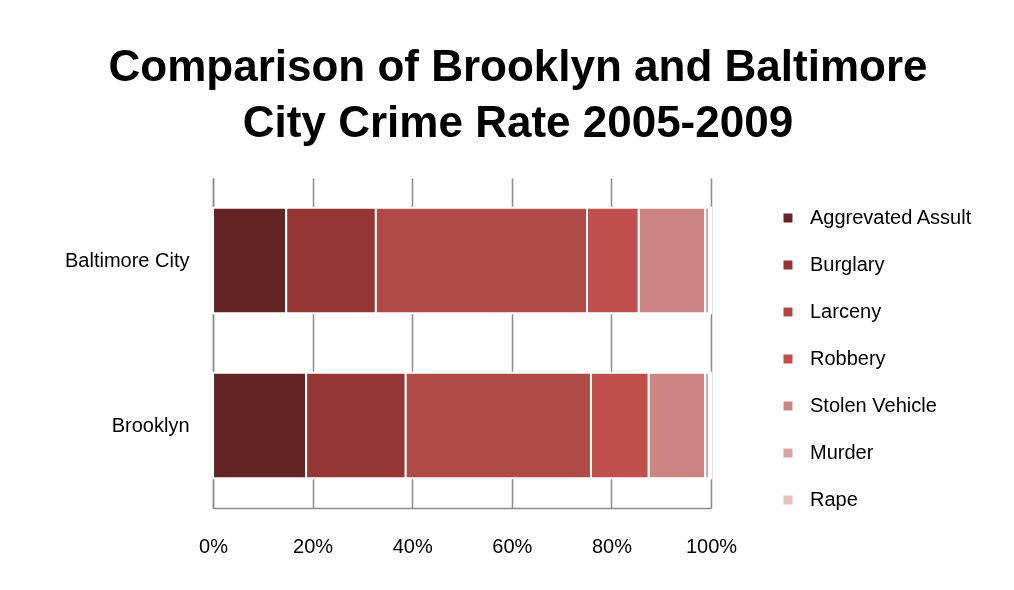 This screenshot has width=1014, height=590. I want to click on chart-title: Comparison of Brooklyn and Baltimore City Crime Rate 2005-2009, so click(518, 93).